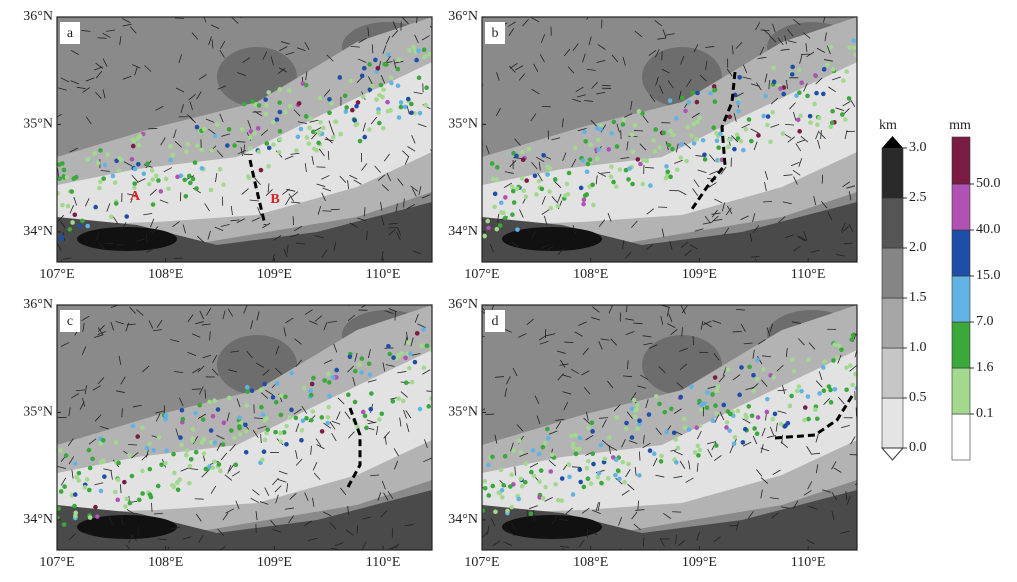  I want to click on y-tick-label: 36°N, so click(463, 304).